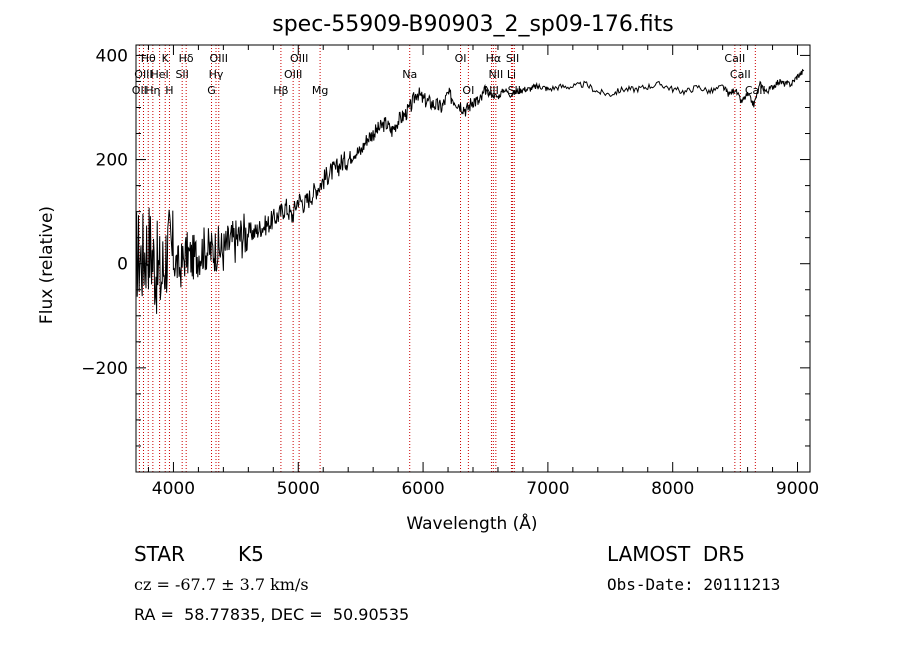 This screenshot has height=649, width=900. I want to click on spectral-line-label: Hθ, so click(148, 58).